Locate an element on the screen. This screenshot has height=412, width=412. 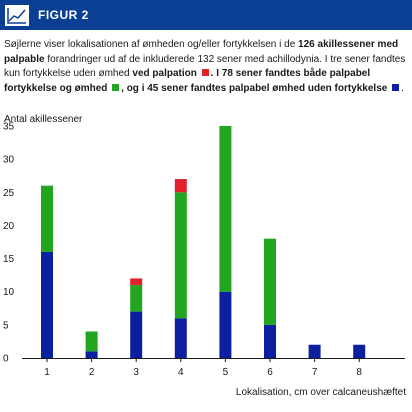
y-axis-label: Antal akillessener is located at coordinates (43, 119).